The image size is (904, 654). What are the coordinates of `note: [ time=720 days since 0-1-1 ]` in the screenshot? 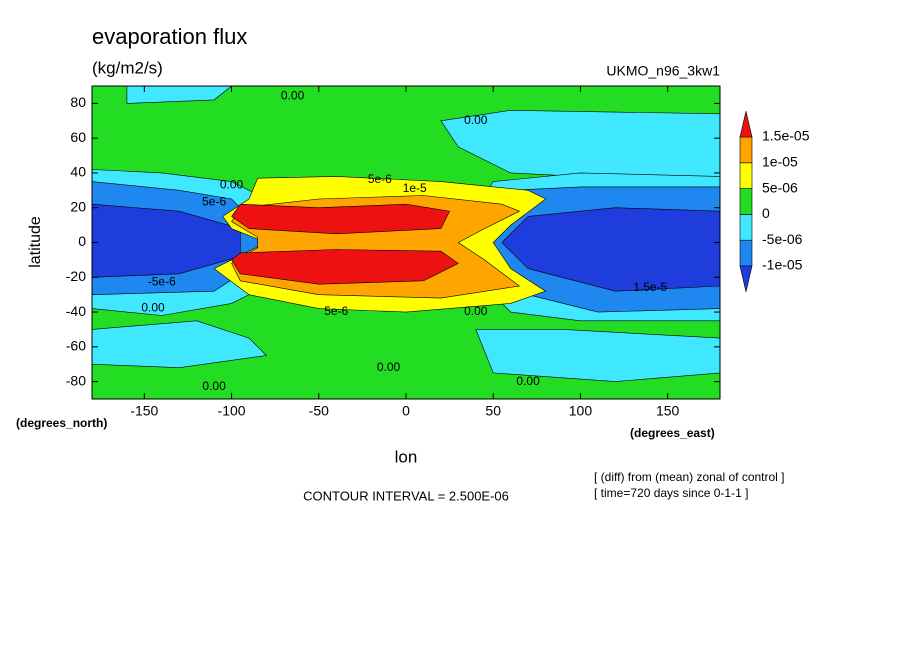 It's located at (671, 493).